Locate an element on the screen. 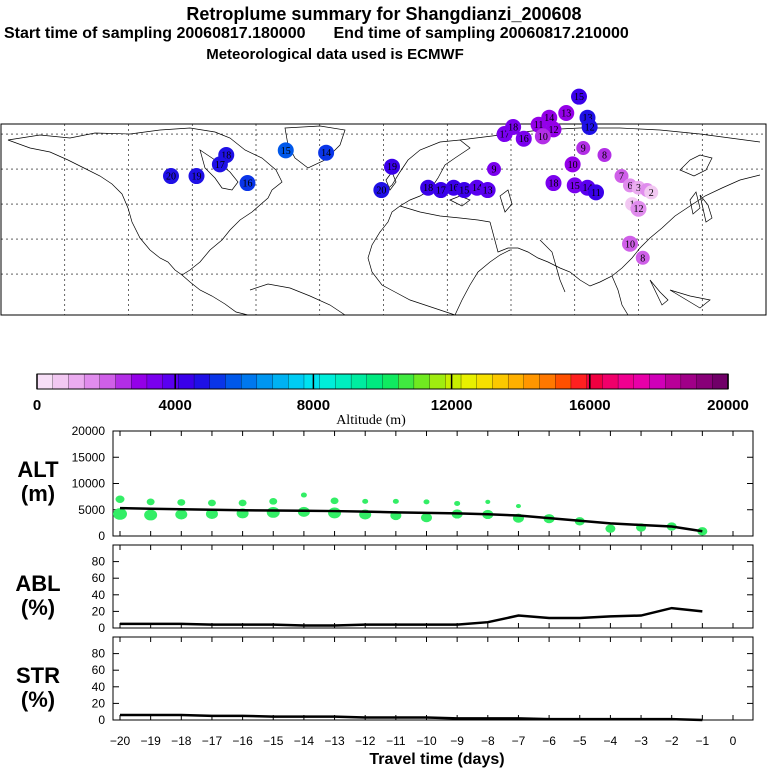 The image size is (768, 768). y-tick-label: 20 is located at coordinates (99, 611).